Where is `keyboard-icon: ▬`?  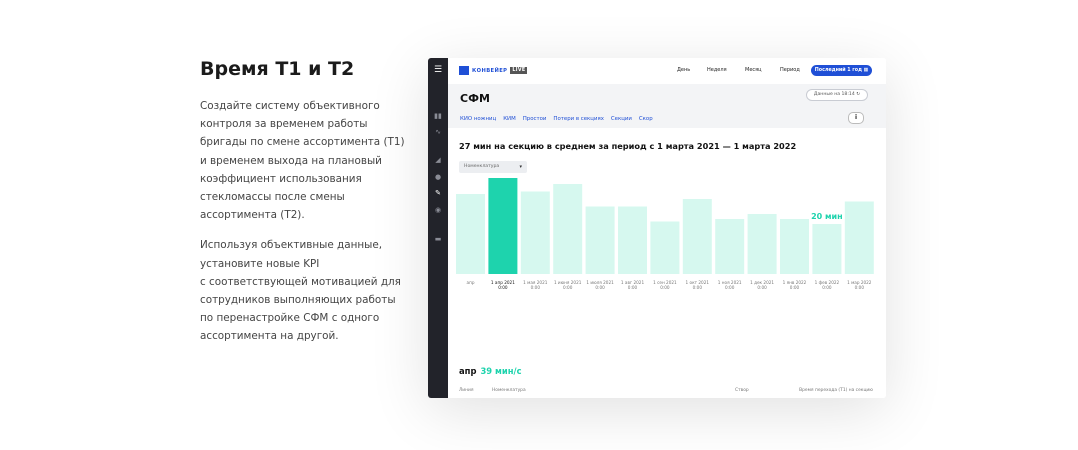
keyboard-icon: ▬ is located at coordinates (438, 239).